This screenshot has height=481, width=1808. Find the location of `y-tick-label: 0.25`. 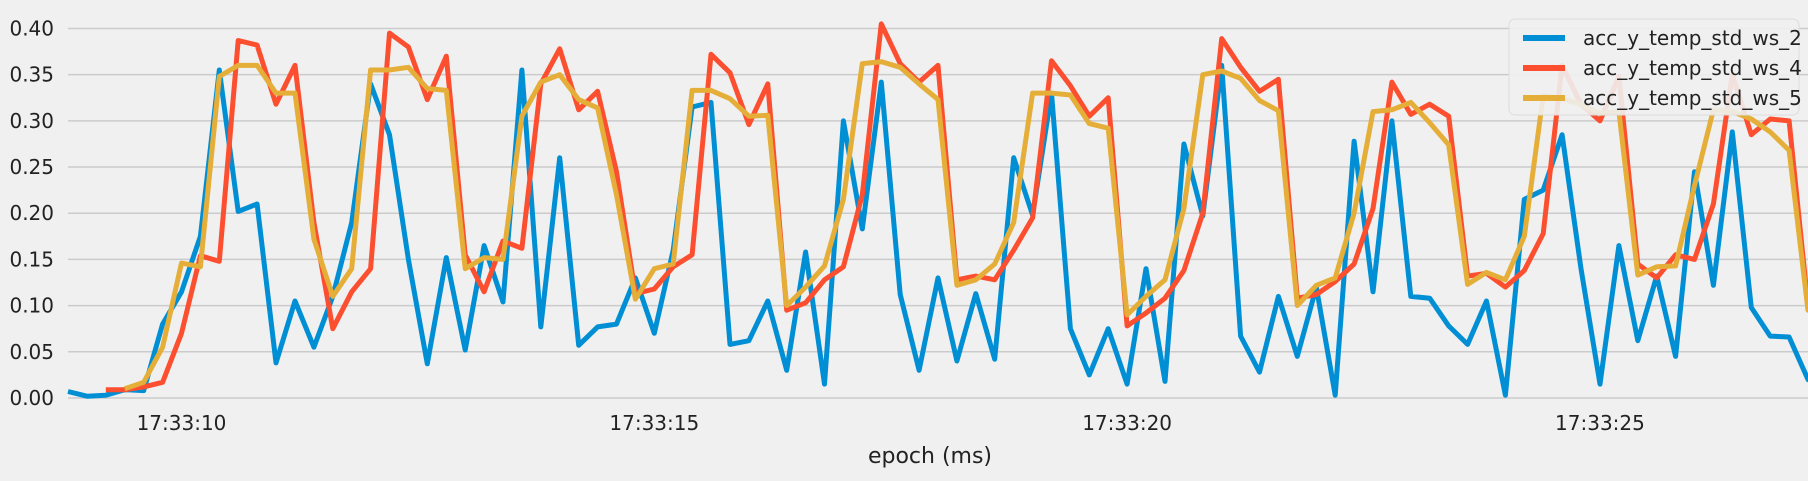

y-tick-label: 0.25 is located at coordinates (31, 167).